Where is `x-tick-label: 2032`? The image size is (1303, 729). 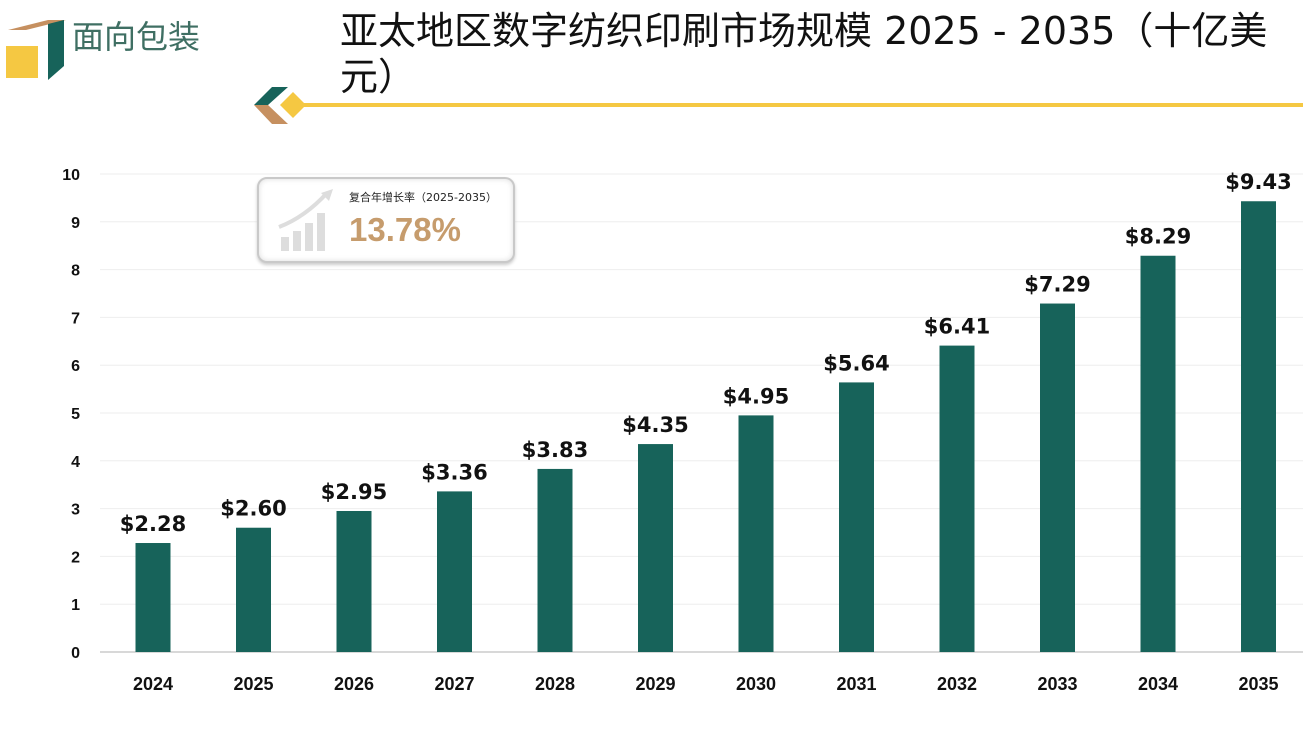 x-tick-label: 2032 is located at coordinates (957, 684).